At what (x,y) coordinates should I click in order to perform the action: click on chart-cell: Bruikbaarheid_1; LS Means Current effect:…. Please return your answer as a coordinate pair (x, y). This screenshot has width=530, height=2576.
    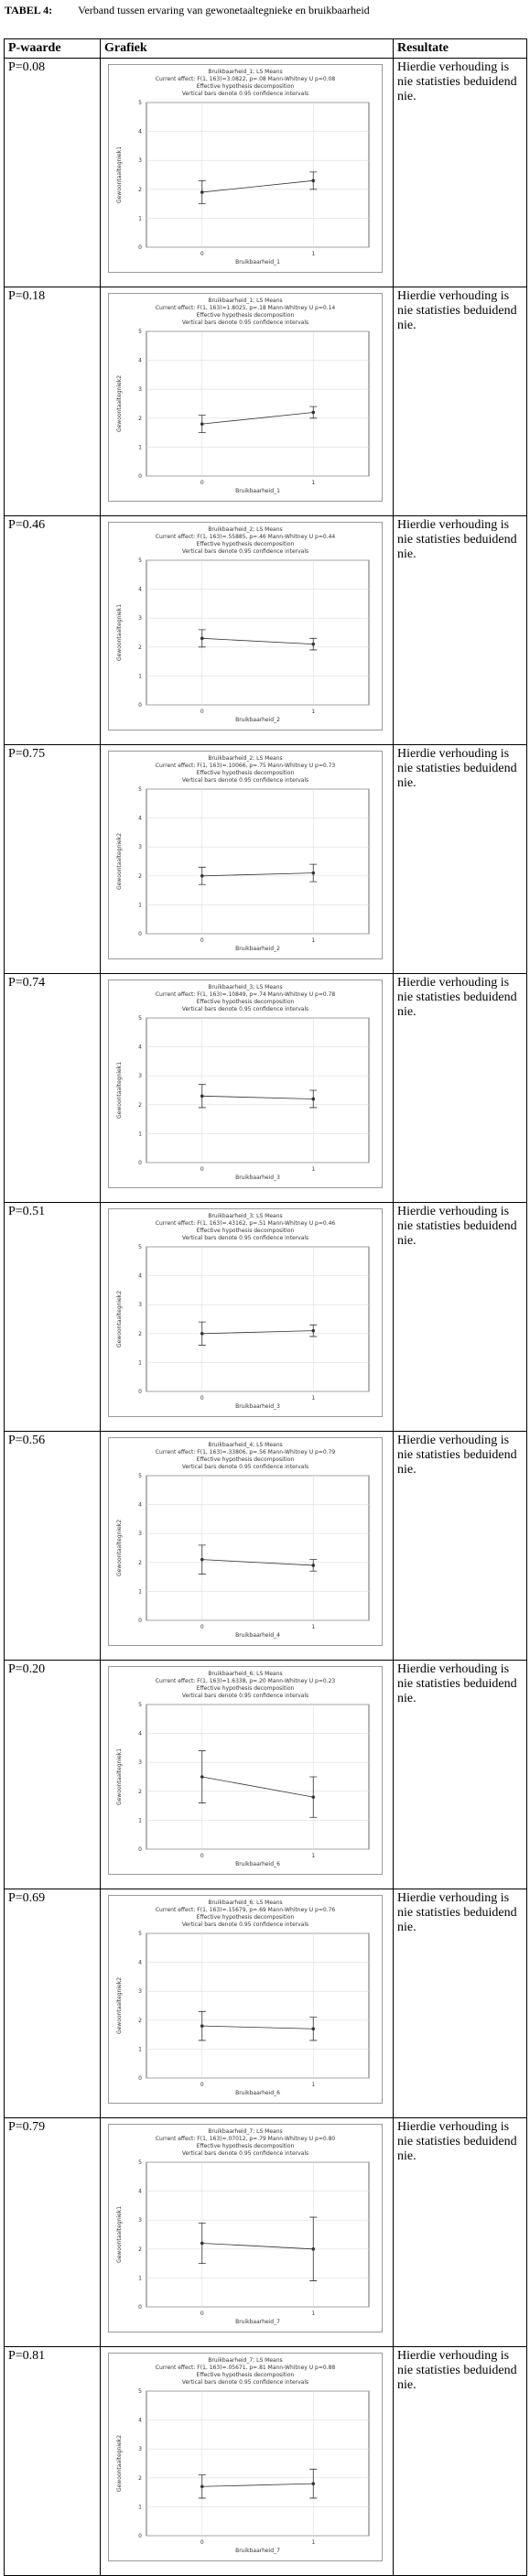
    Looking at the image, I should click on (247, 402).